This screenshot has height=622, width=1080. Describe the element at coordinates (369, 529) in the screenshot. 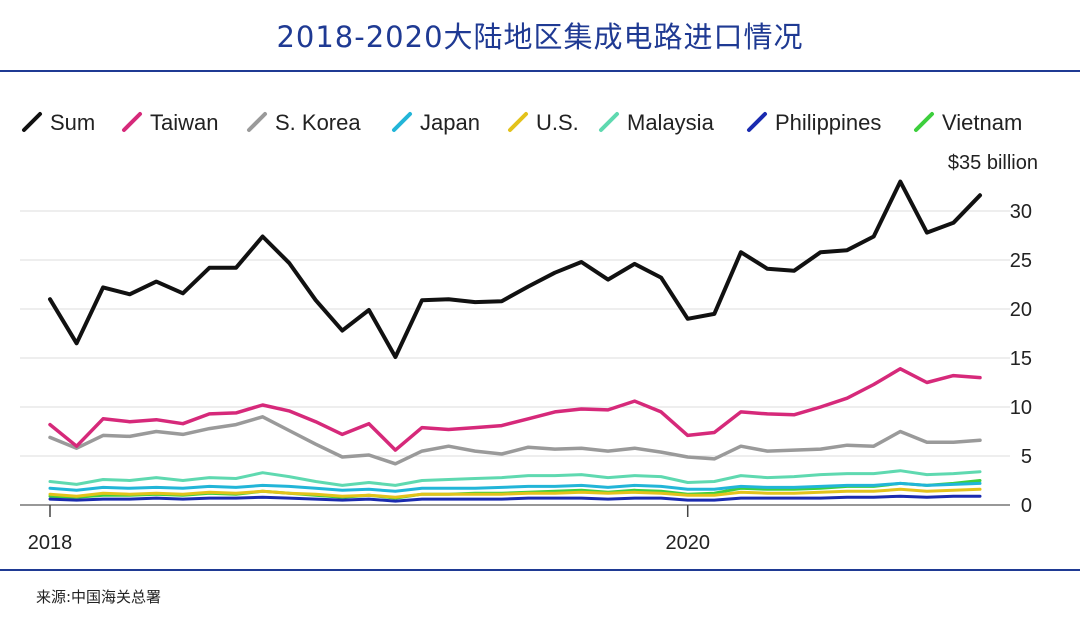

I see `x-axis: 2018 2020` at that location.